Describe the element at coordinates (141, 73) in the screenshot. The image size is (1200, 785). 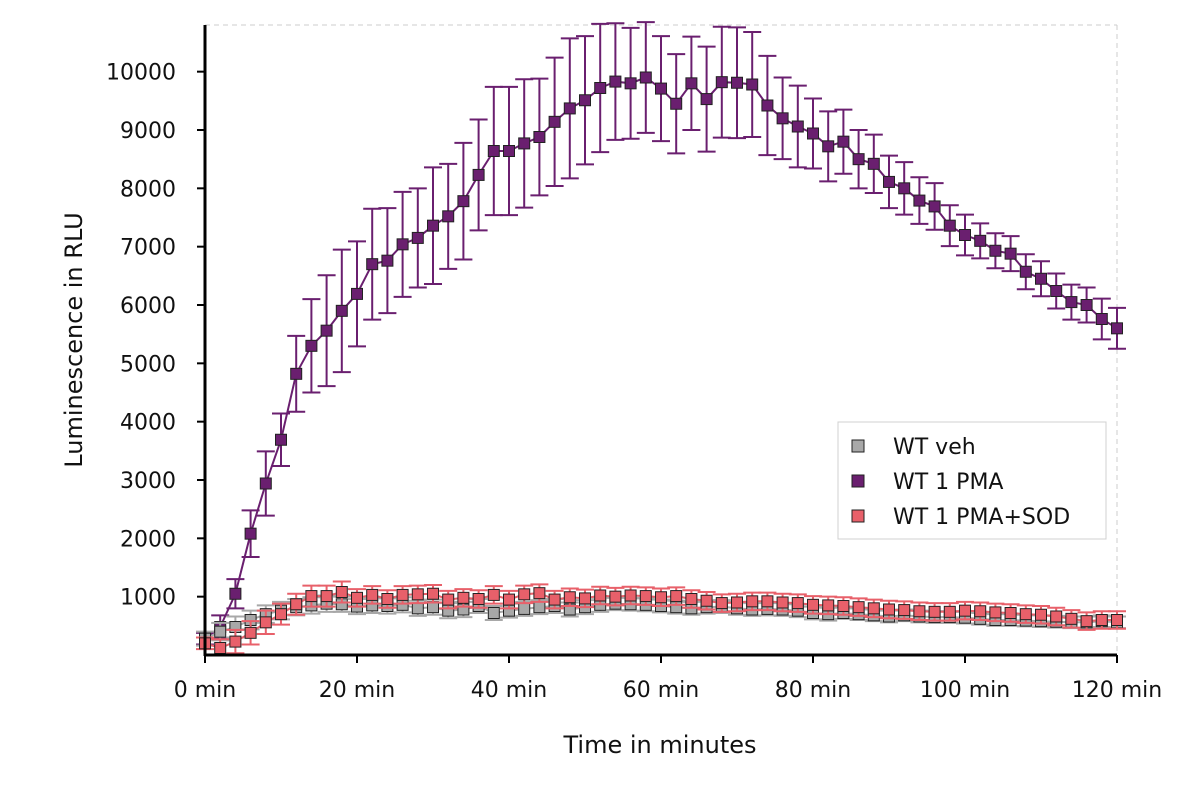
I see `y-tick-label: 10000` at that location.